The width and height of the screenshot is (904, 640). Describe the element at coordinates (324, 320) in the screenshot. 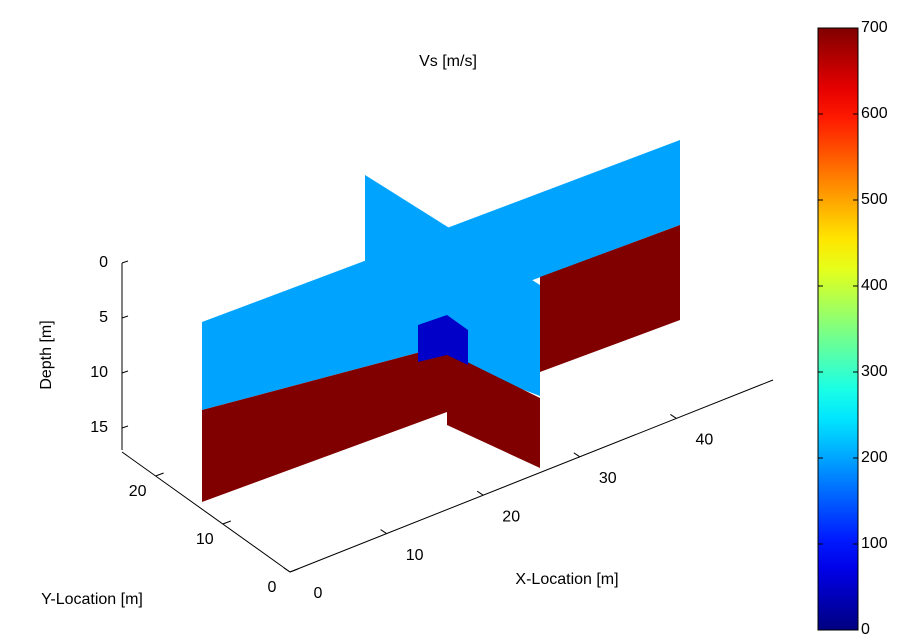

I see `slice-upper` at that location.